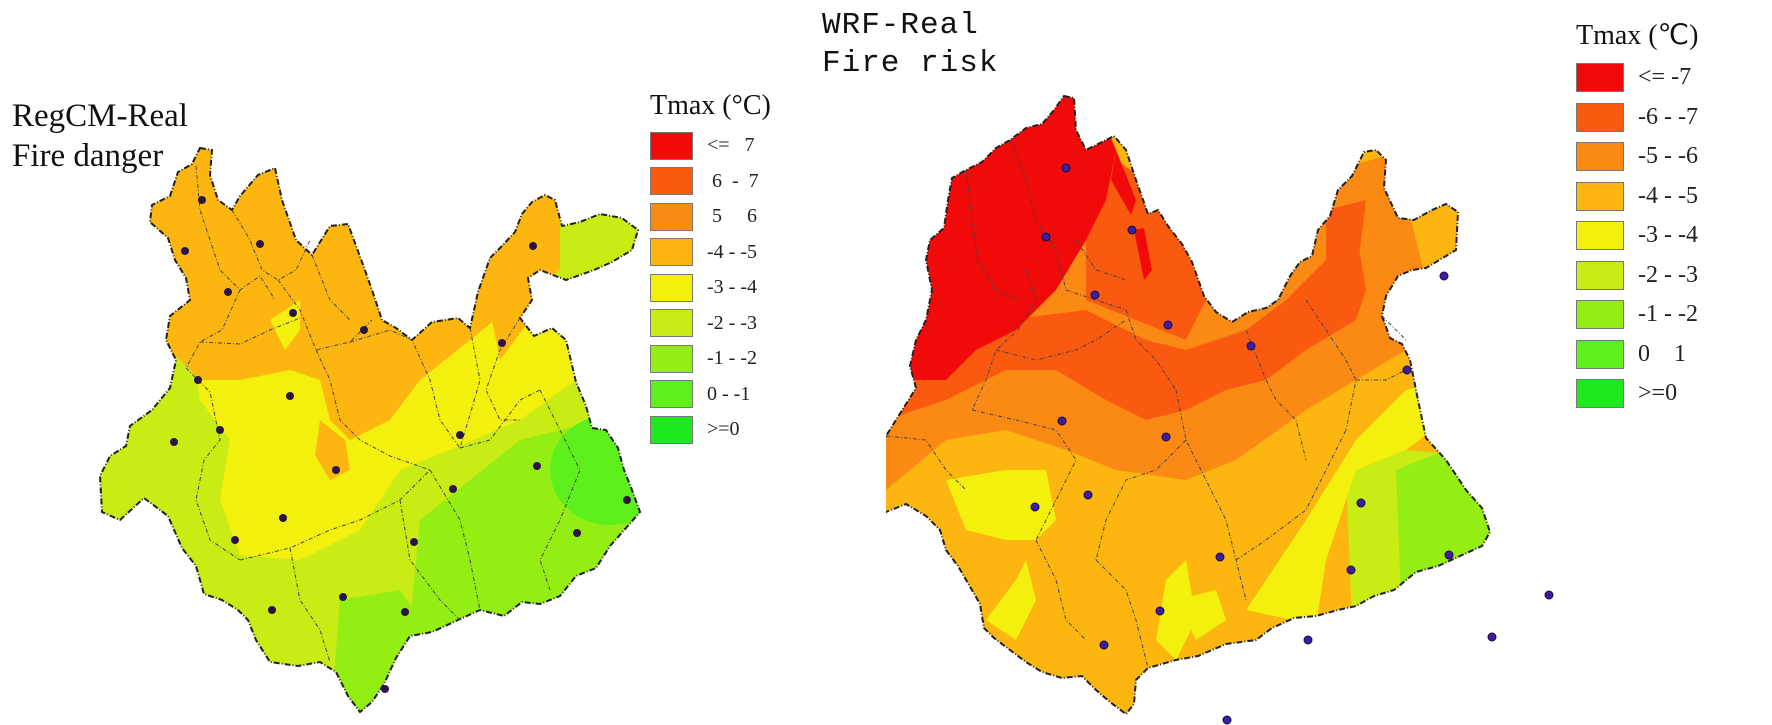 Image resolution: width=1772 pixels, height=725 pixels. I want to click on legend-label: 5 6, so click(732, 216).